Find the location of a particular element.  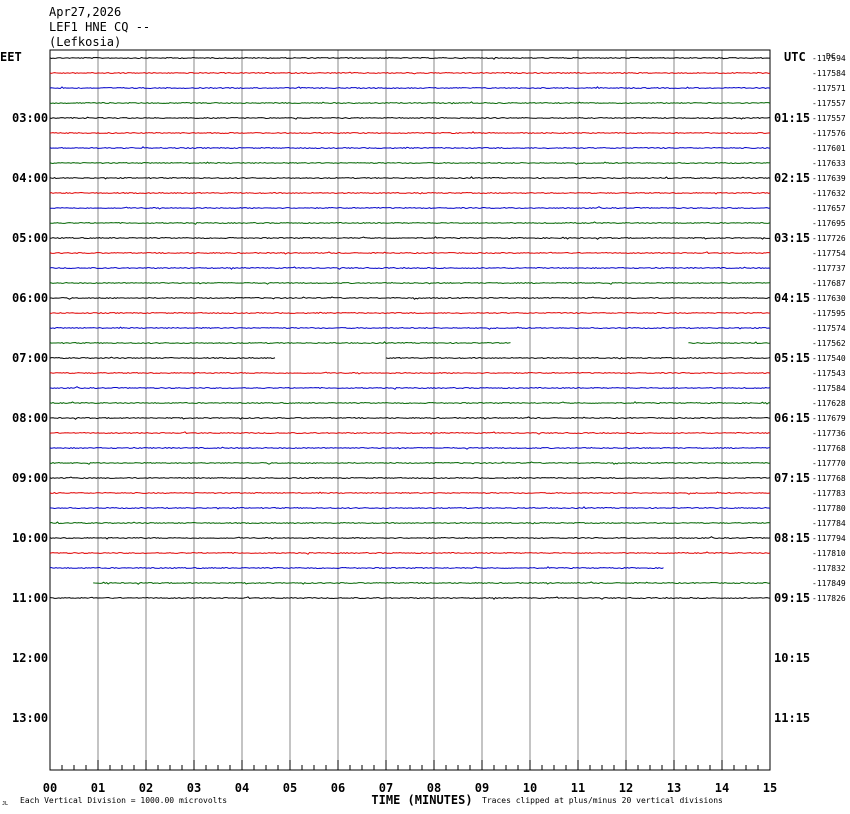

x-tick-label: 06 is located at coordinates (338, 788).